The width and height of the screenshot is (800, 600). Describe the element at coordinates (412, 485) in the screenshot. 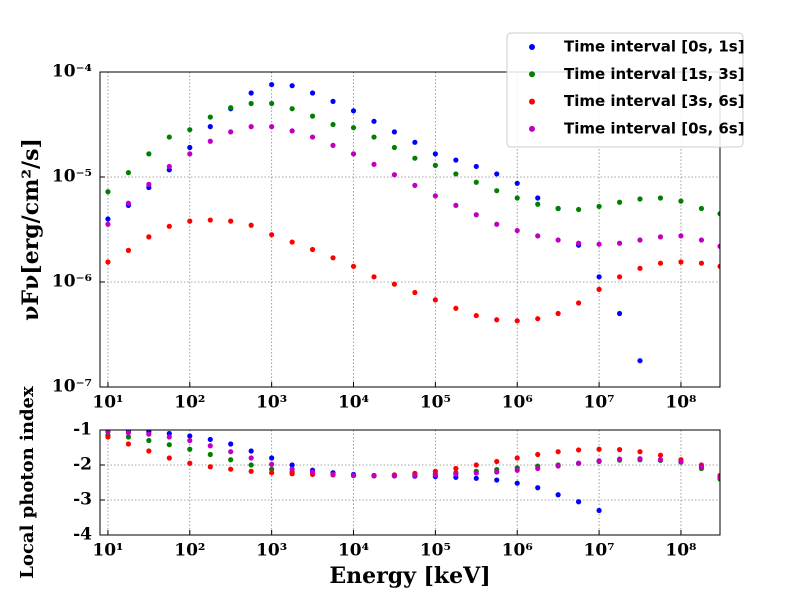

I see `plot-area` at that location.